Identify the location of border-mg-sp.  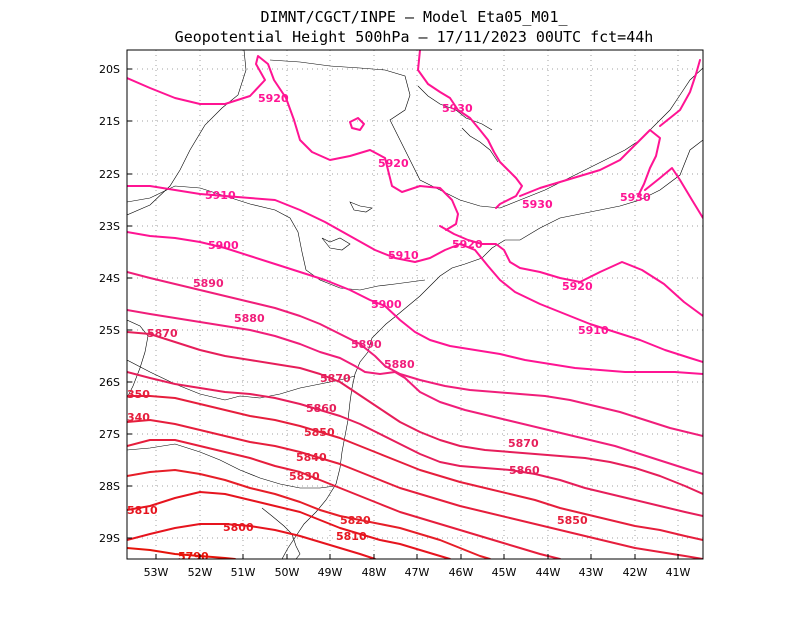
(385, 134).